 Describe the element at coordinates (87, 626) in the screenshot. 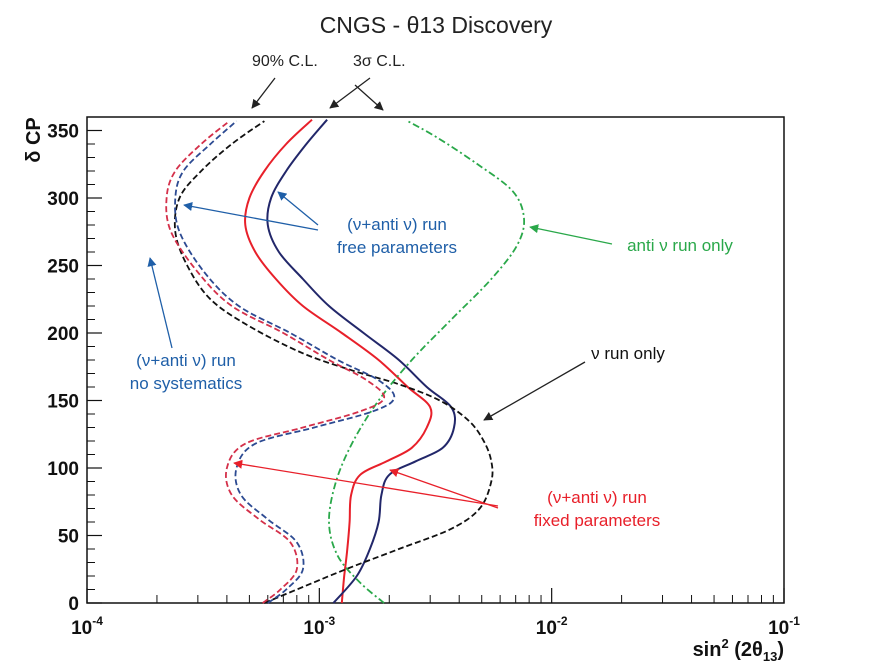

I see `x-tick-label: 10⁻⁴` at that location.